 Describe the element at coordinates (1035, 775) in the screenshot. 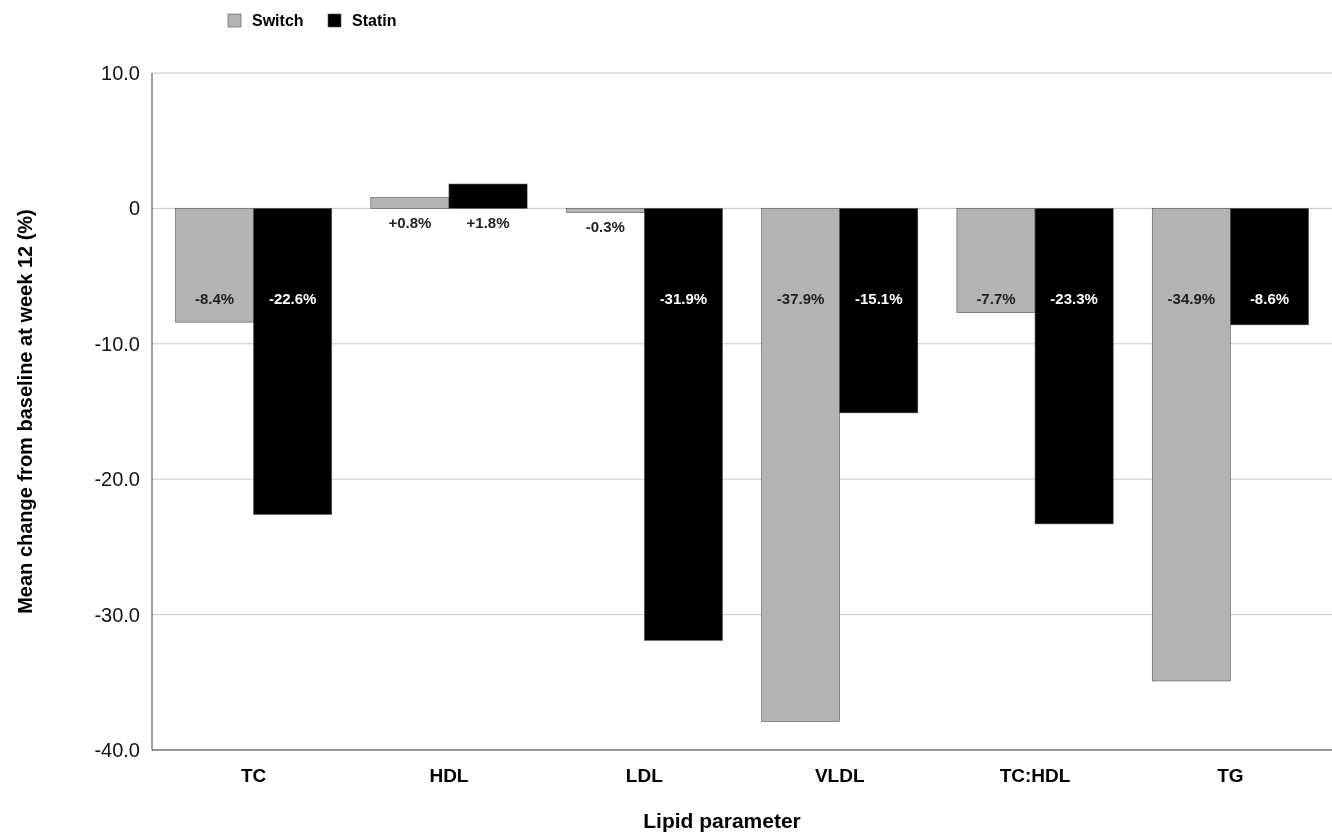

I see `x-tick-label: TC:HDL` at that location.